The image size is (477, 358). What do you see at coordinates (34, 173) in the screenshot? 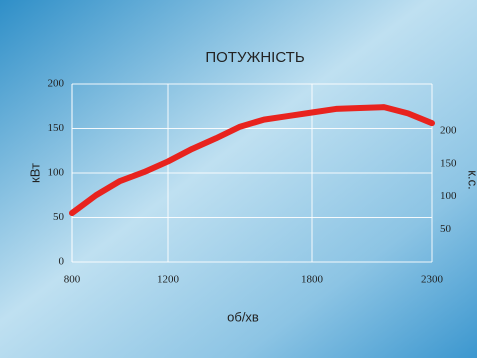
I see `y-axis-label: кВт` at bounding box center [34, 173].